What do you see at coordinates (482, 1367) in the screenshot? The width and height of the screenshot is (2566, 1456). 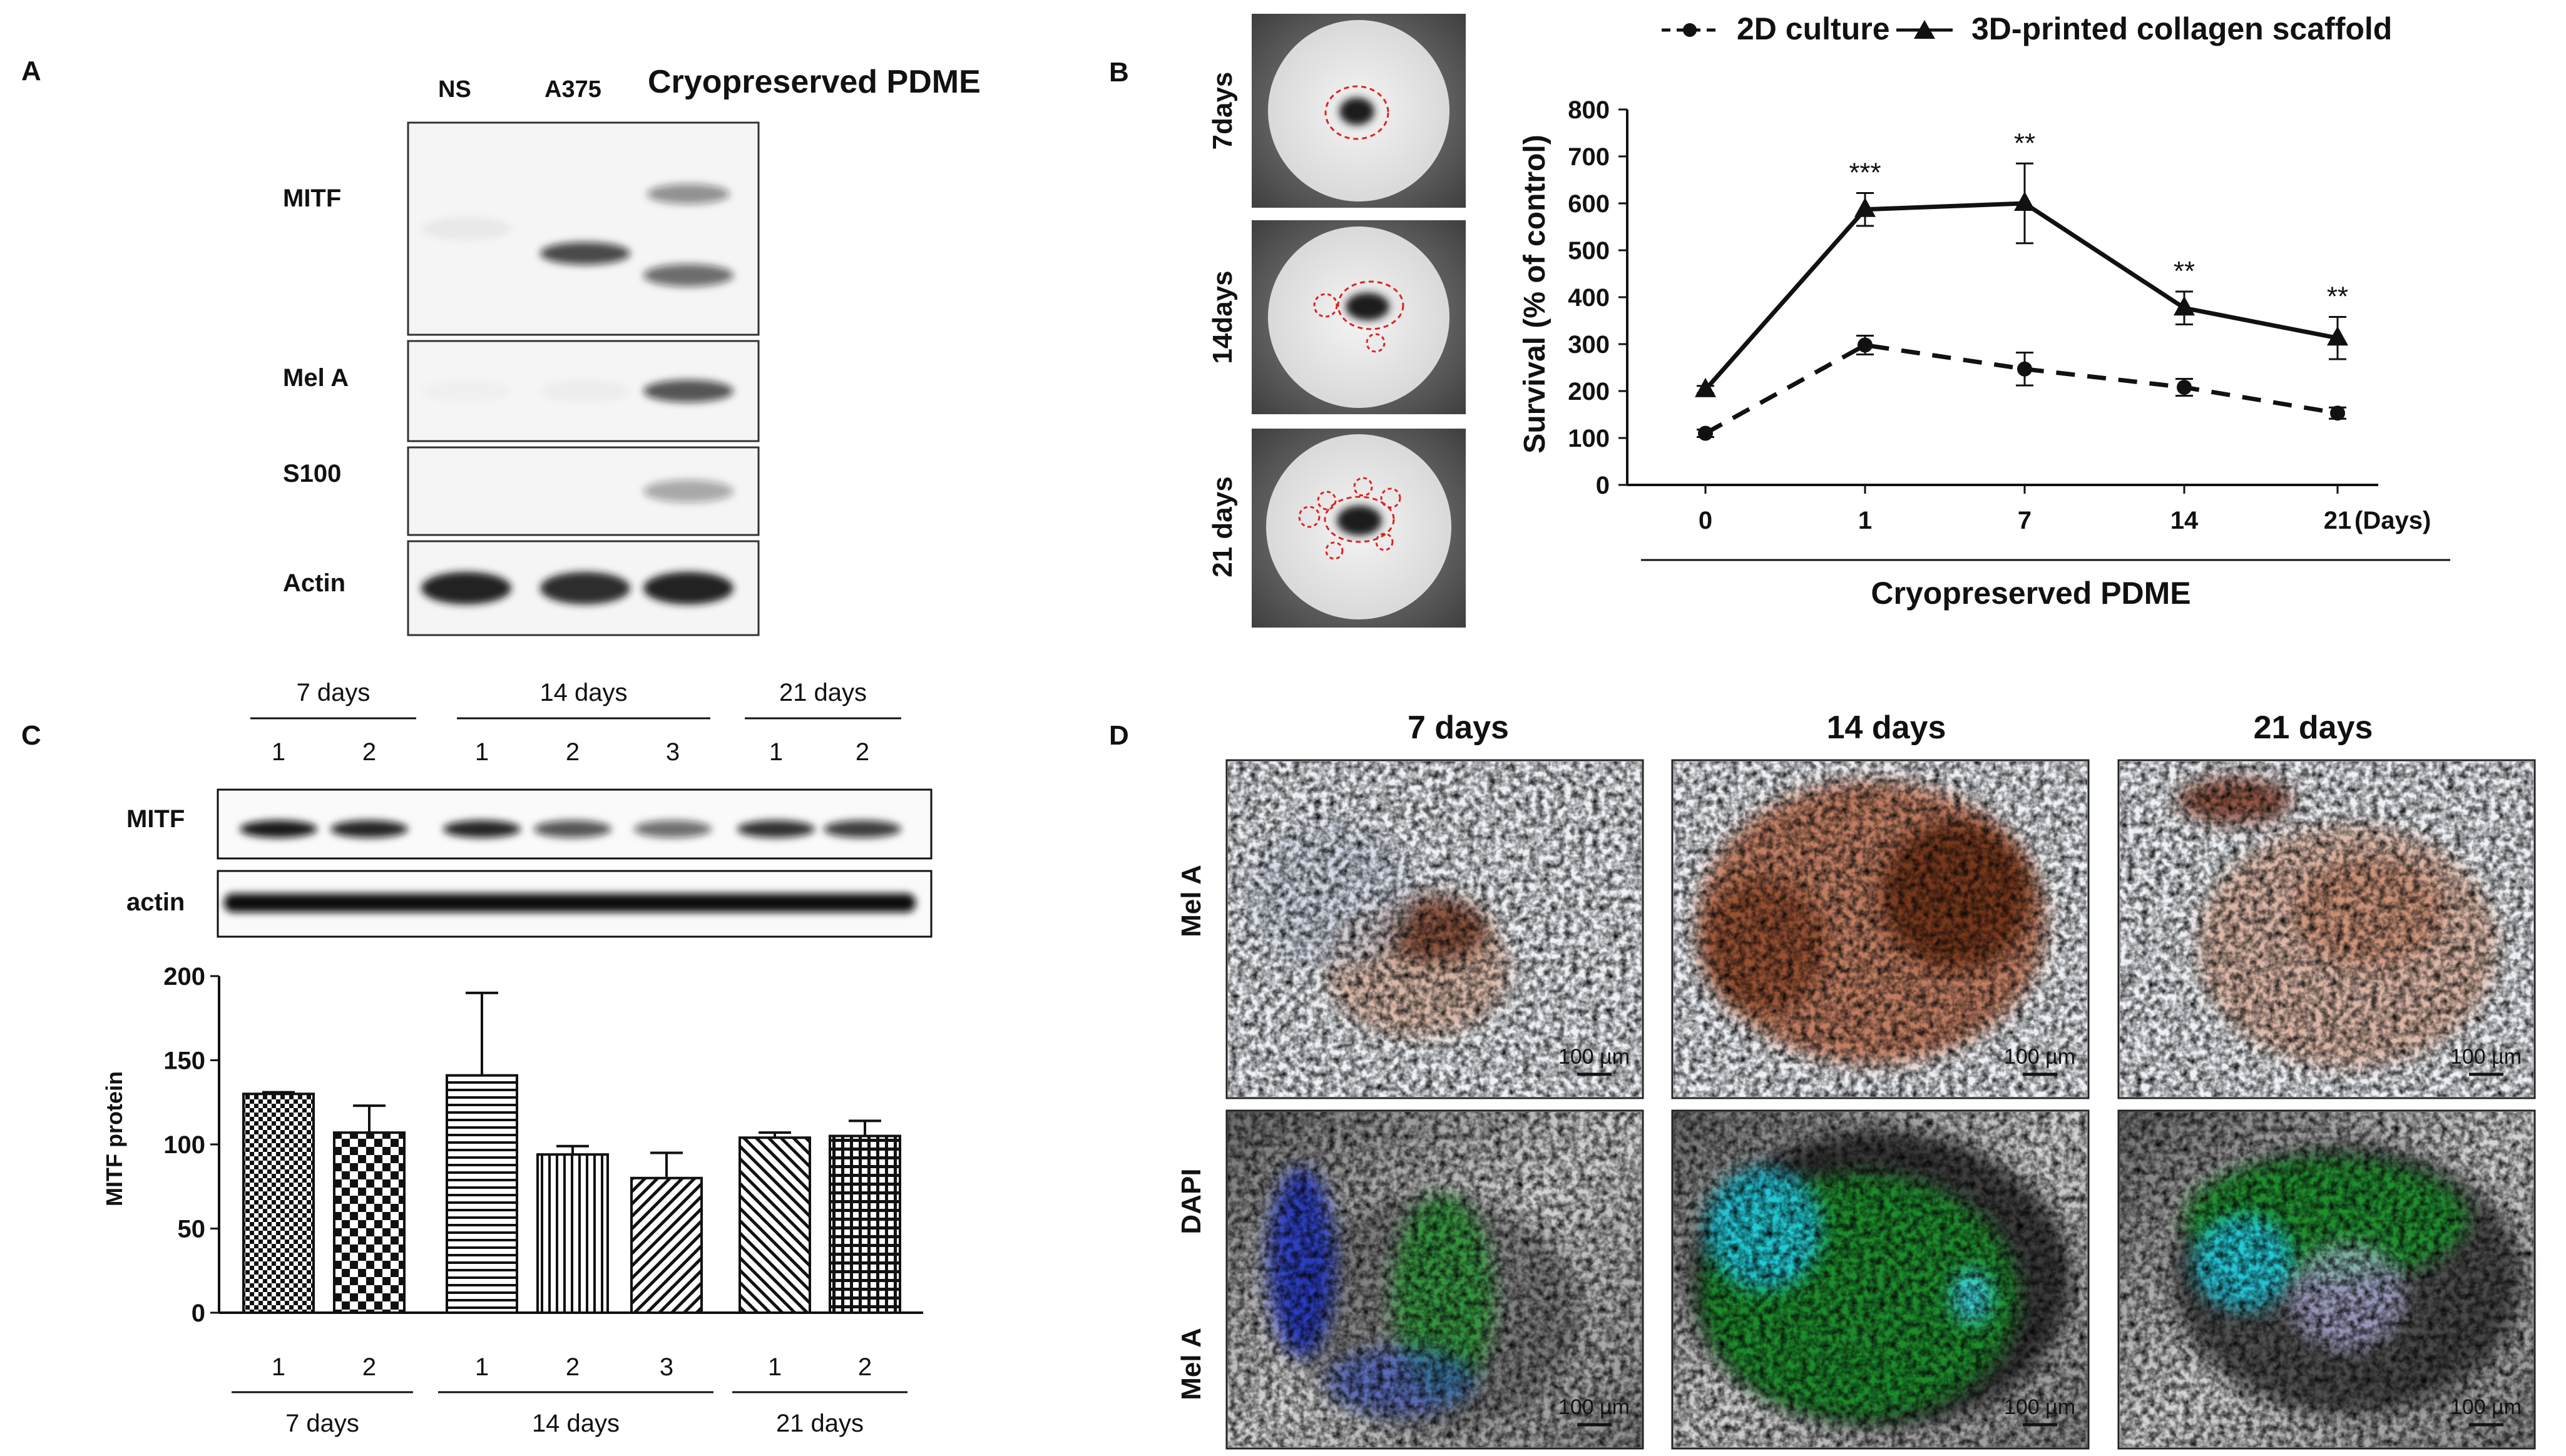 I see `x-tick-label: 1` at bounding box center [482, 1367].